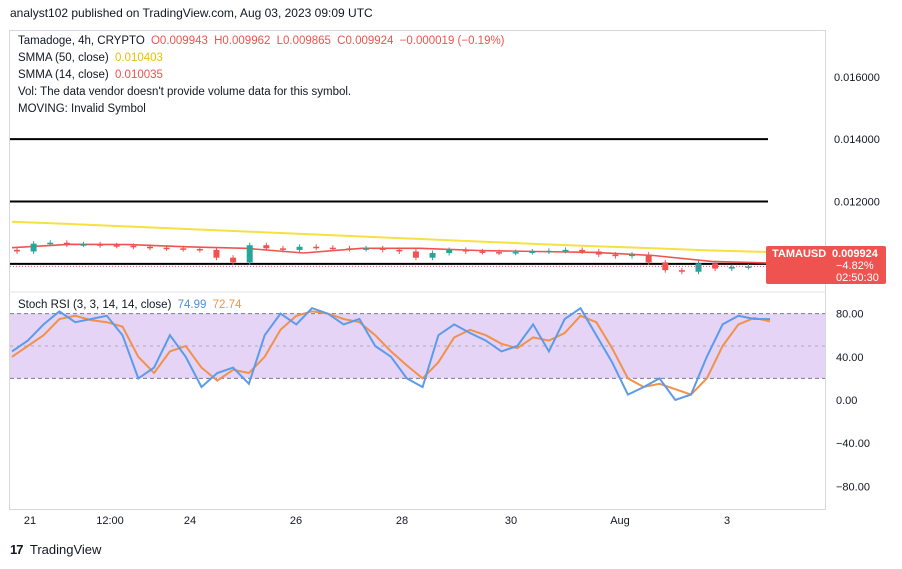 The height and width of the screenshot is (569, 902). What do you see at coordinates (30, 521) in the screenshot?
I see `time-tick-0: 21` at bounding box center [30, 521].